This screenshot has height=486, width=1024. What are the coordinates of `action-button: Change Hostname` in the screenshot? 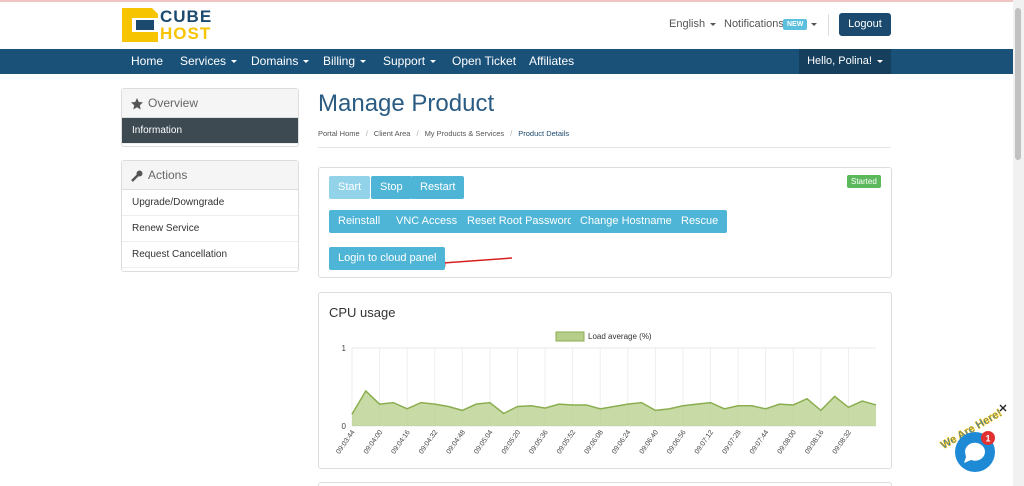 It's located at (626, 221).